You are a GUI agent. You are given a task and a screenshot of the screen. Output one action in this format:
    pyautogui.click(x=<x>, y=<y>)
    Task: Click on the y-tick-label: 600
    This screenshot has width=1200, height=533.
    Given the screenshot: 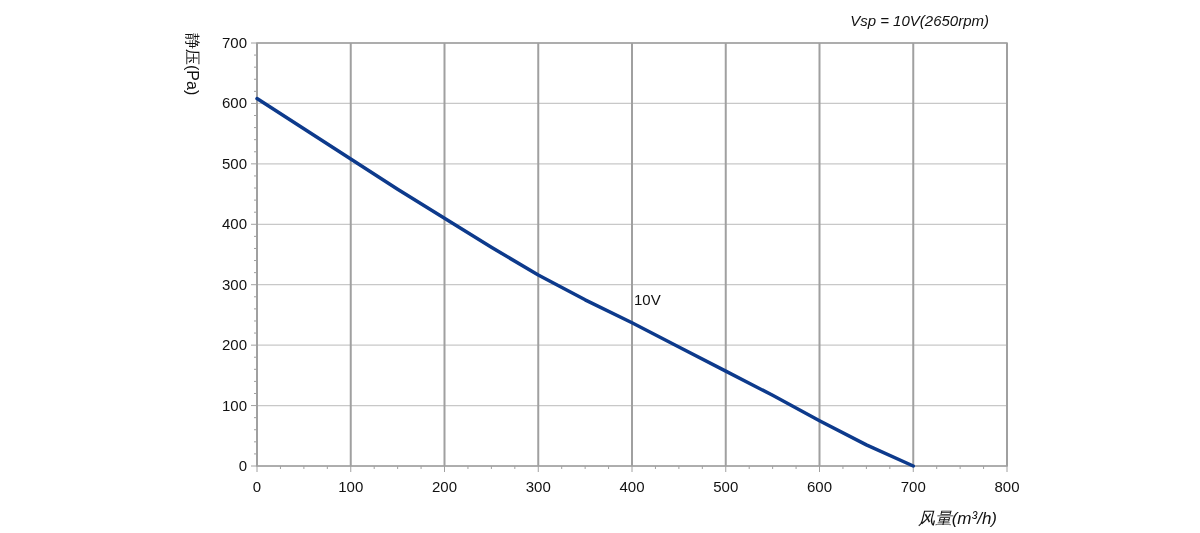 What is the action you would take?
    pyautogui.click(x=234, y=103)
    